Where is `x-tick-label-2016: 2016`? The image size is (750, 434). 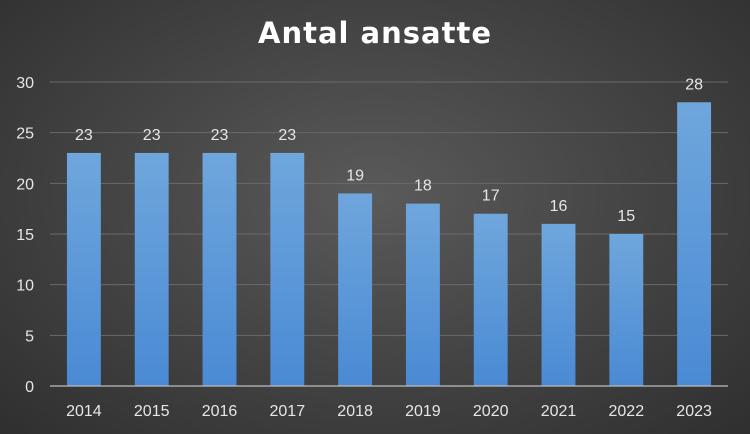
x-tick-label-2016: 2016 is located at coordinates (220, 411).